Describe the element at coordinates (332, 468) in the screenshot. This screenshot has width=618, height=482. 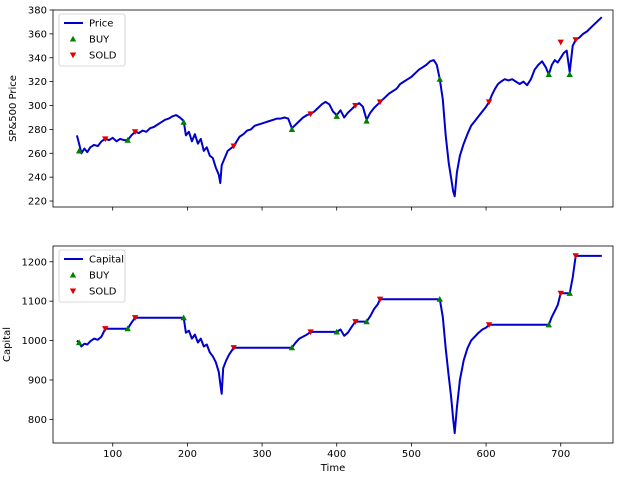
I see `x-axis-label: Time` at that location.